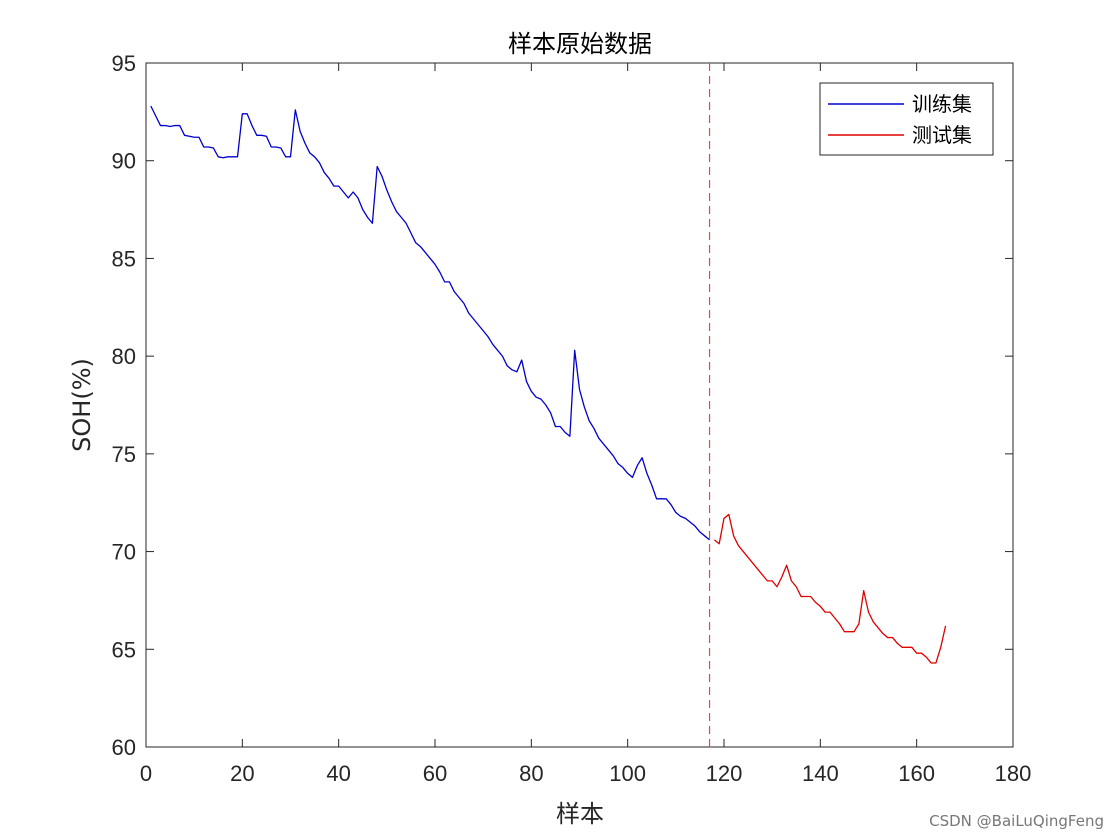  I want to click on x-tick-label: 80, so click(531, 773).